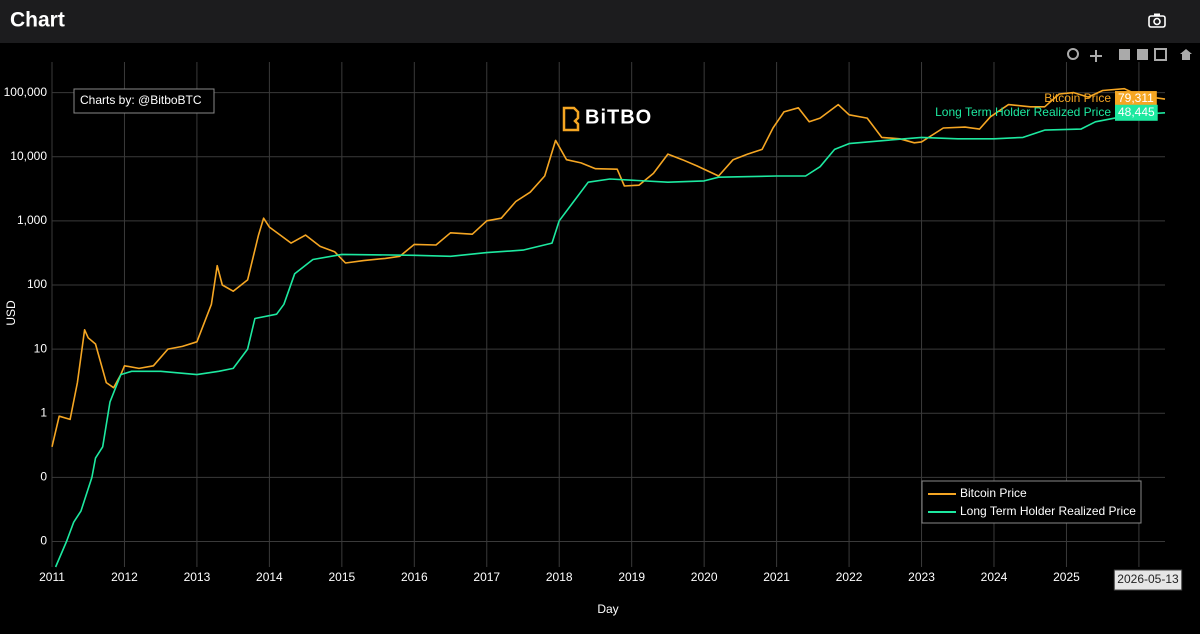 This screenshot has height=634, width=1200. What do you see at coordinates (52, 577) in the screenshot?
I see `x-tick-label: 2011` at bounding box center [52, 577].